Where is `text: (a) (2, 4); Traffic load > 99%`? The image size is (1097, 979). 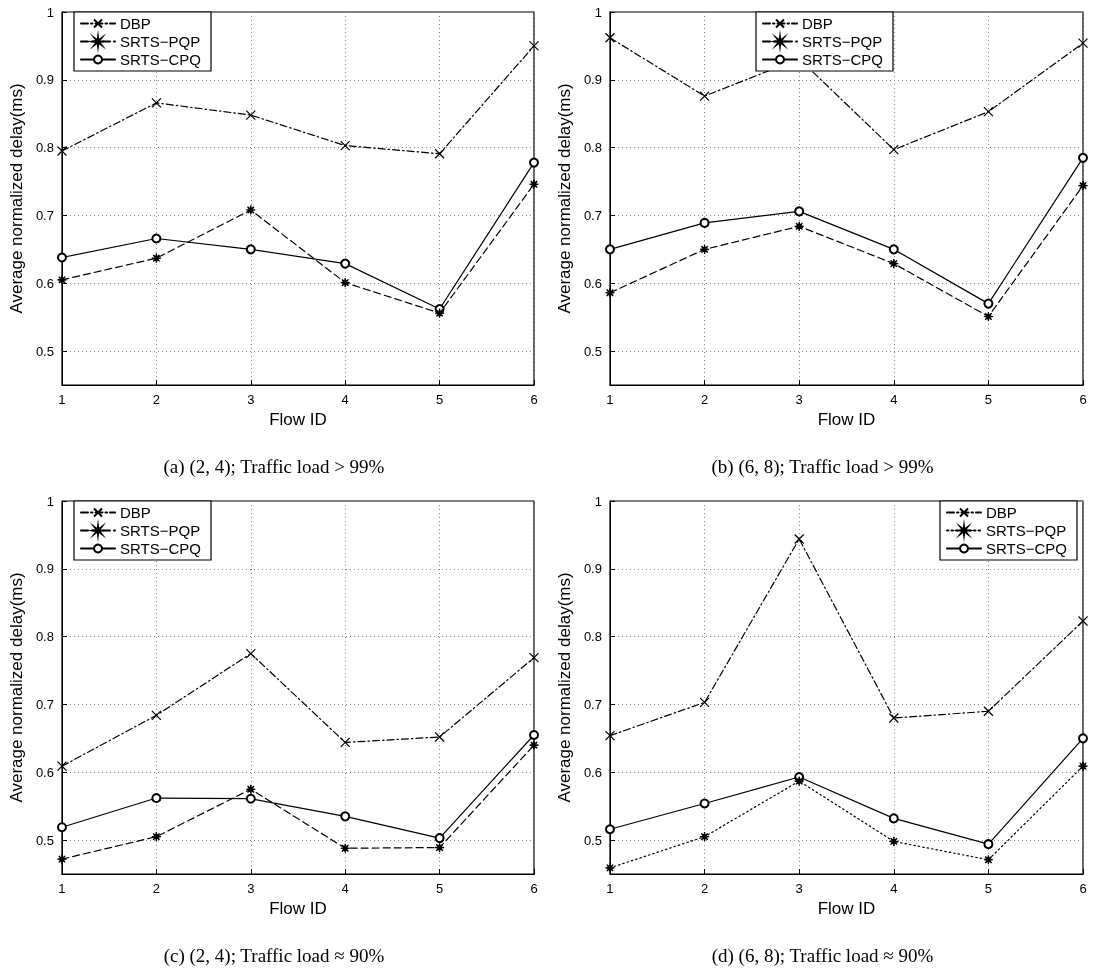 text: (a) (2, 4); Traffic load > 99% is located at coordinates (274, 467).